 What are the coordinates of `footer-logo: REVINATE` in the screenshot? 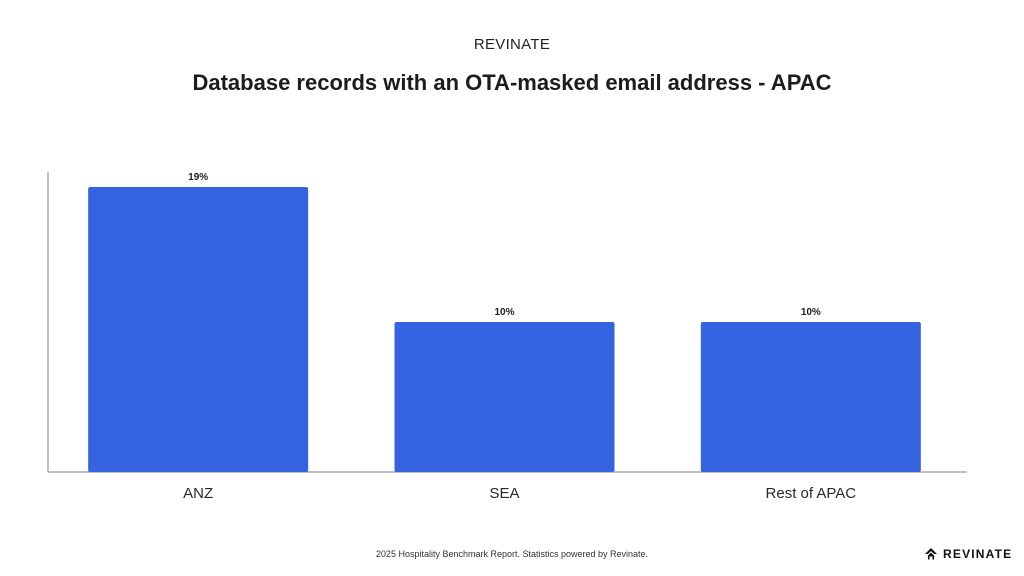 It's located at (968, 554).